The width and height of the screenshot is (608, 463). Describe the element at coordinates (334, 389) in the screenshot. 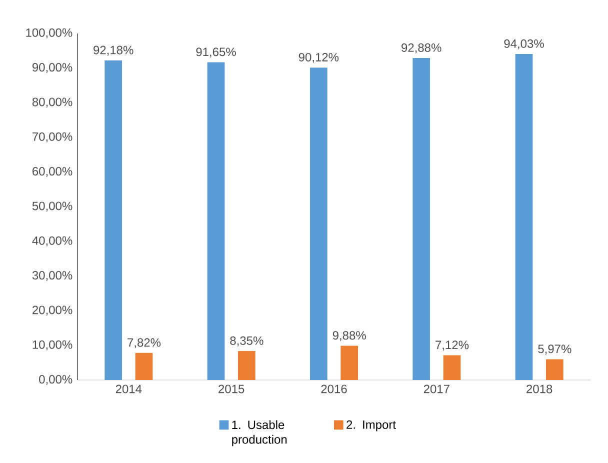

I see `x-tick-label: 2016` at that location.